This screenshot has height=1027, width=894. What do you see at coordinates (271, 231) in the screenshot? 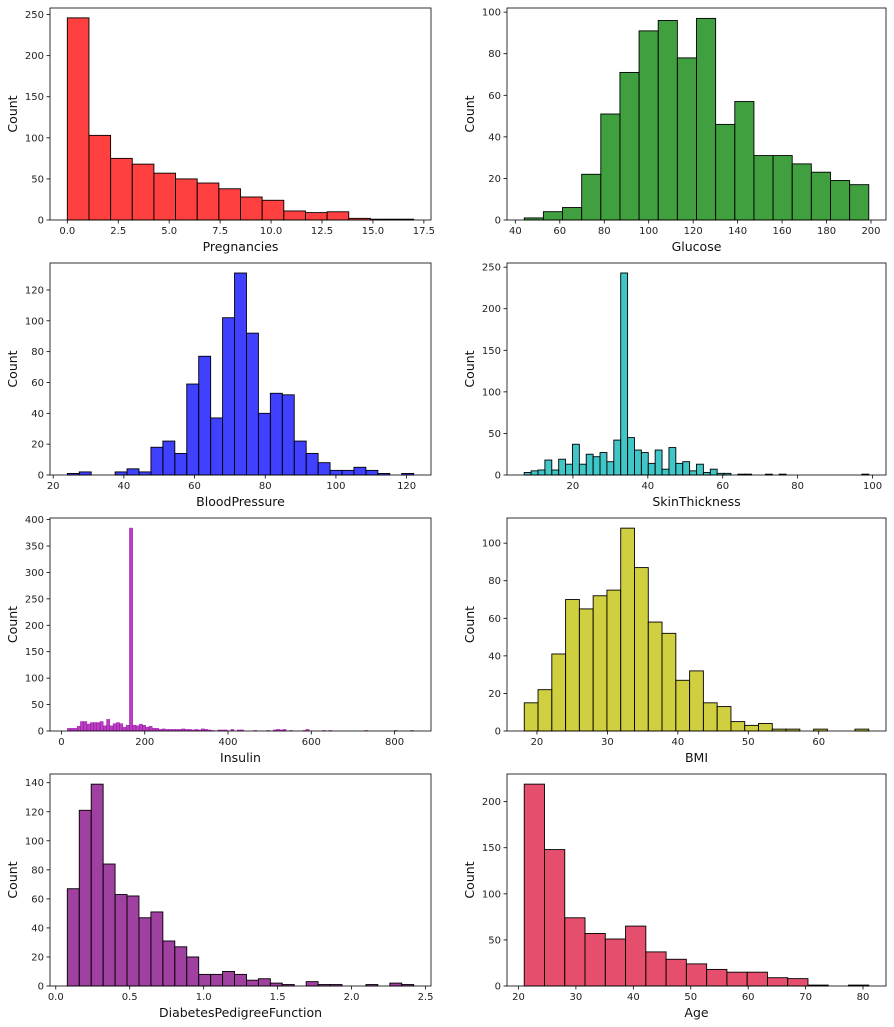
I see `x-tick-label: 10.0` at bounding box center [271, 231].